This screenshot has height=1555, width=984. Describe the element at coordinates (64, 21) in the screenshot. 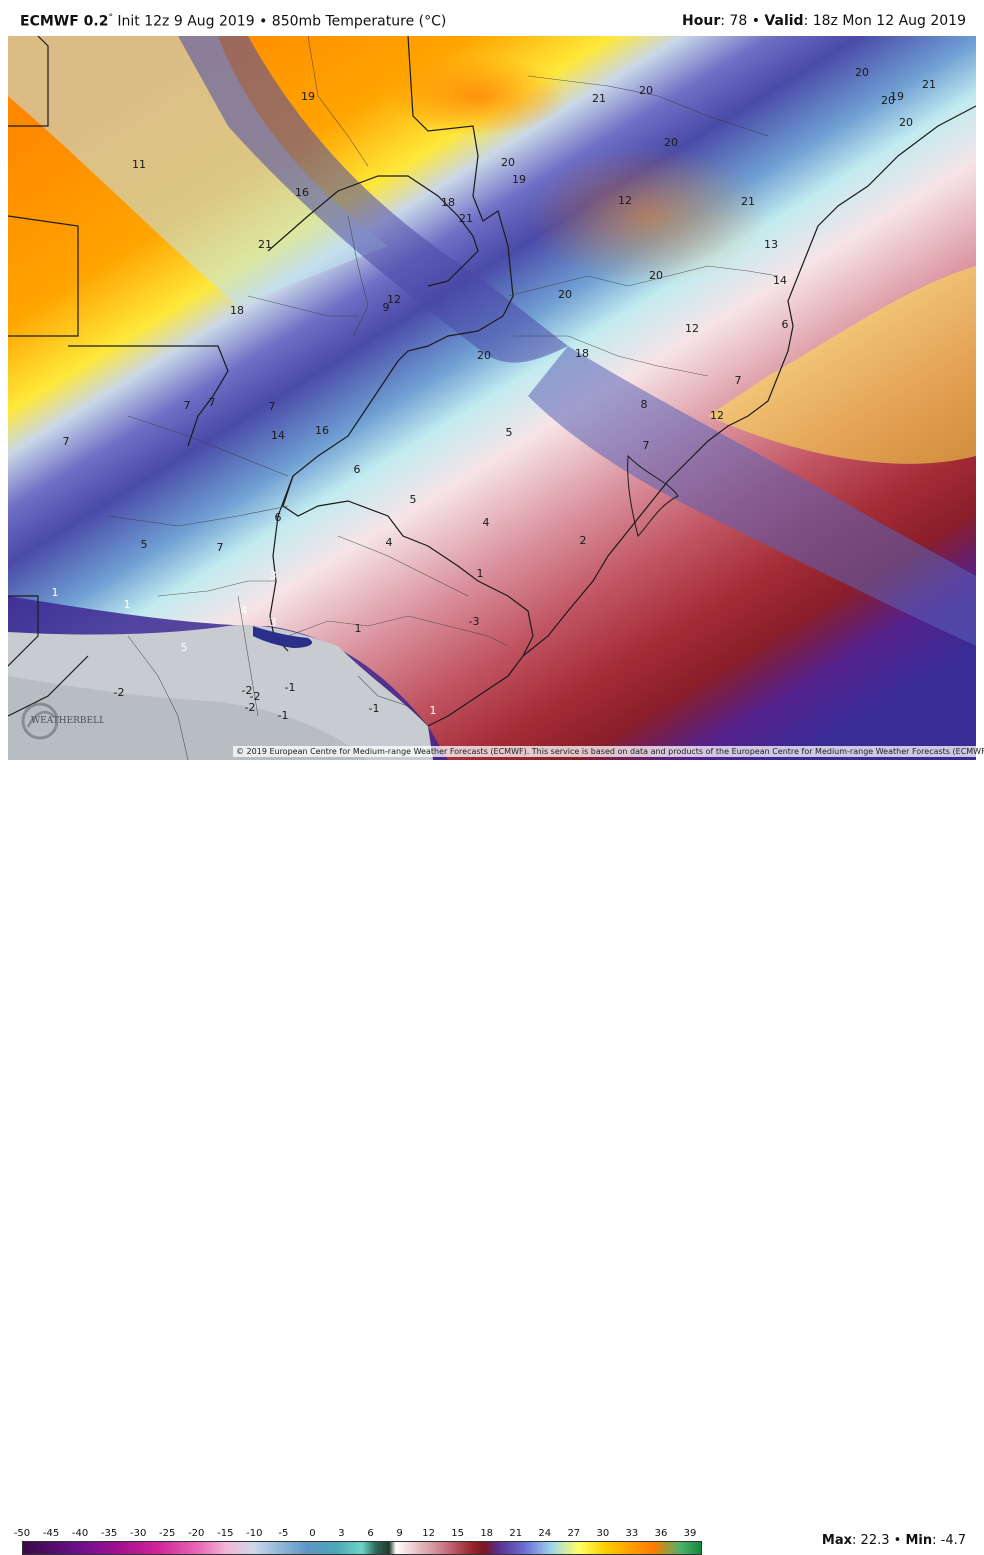

I see `model-name: ECMWF 0.2` at that location.